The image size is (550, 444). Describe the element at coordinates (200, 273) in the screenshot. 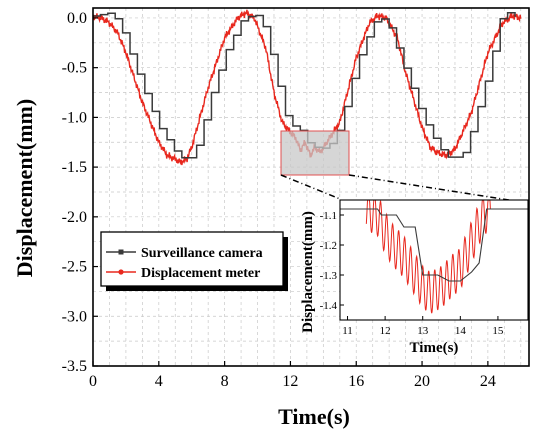

I see `legend-label-meter: Displacement meter` at that location.